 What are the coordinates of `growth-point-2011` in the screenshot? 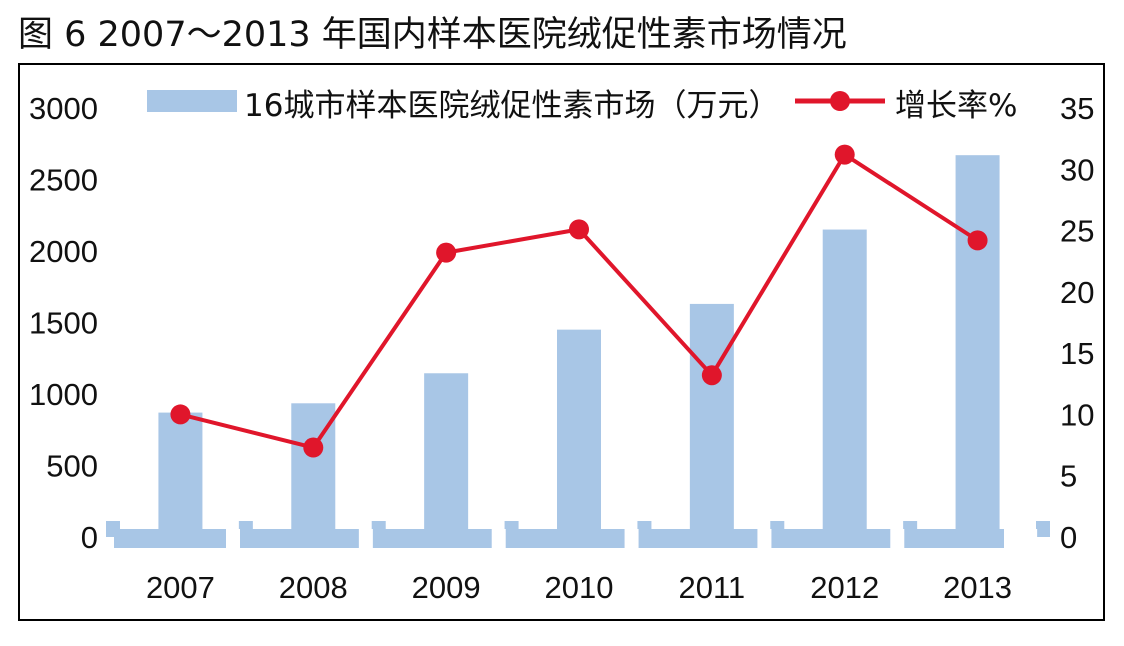 It's located at (711, 375).